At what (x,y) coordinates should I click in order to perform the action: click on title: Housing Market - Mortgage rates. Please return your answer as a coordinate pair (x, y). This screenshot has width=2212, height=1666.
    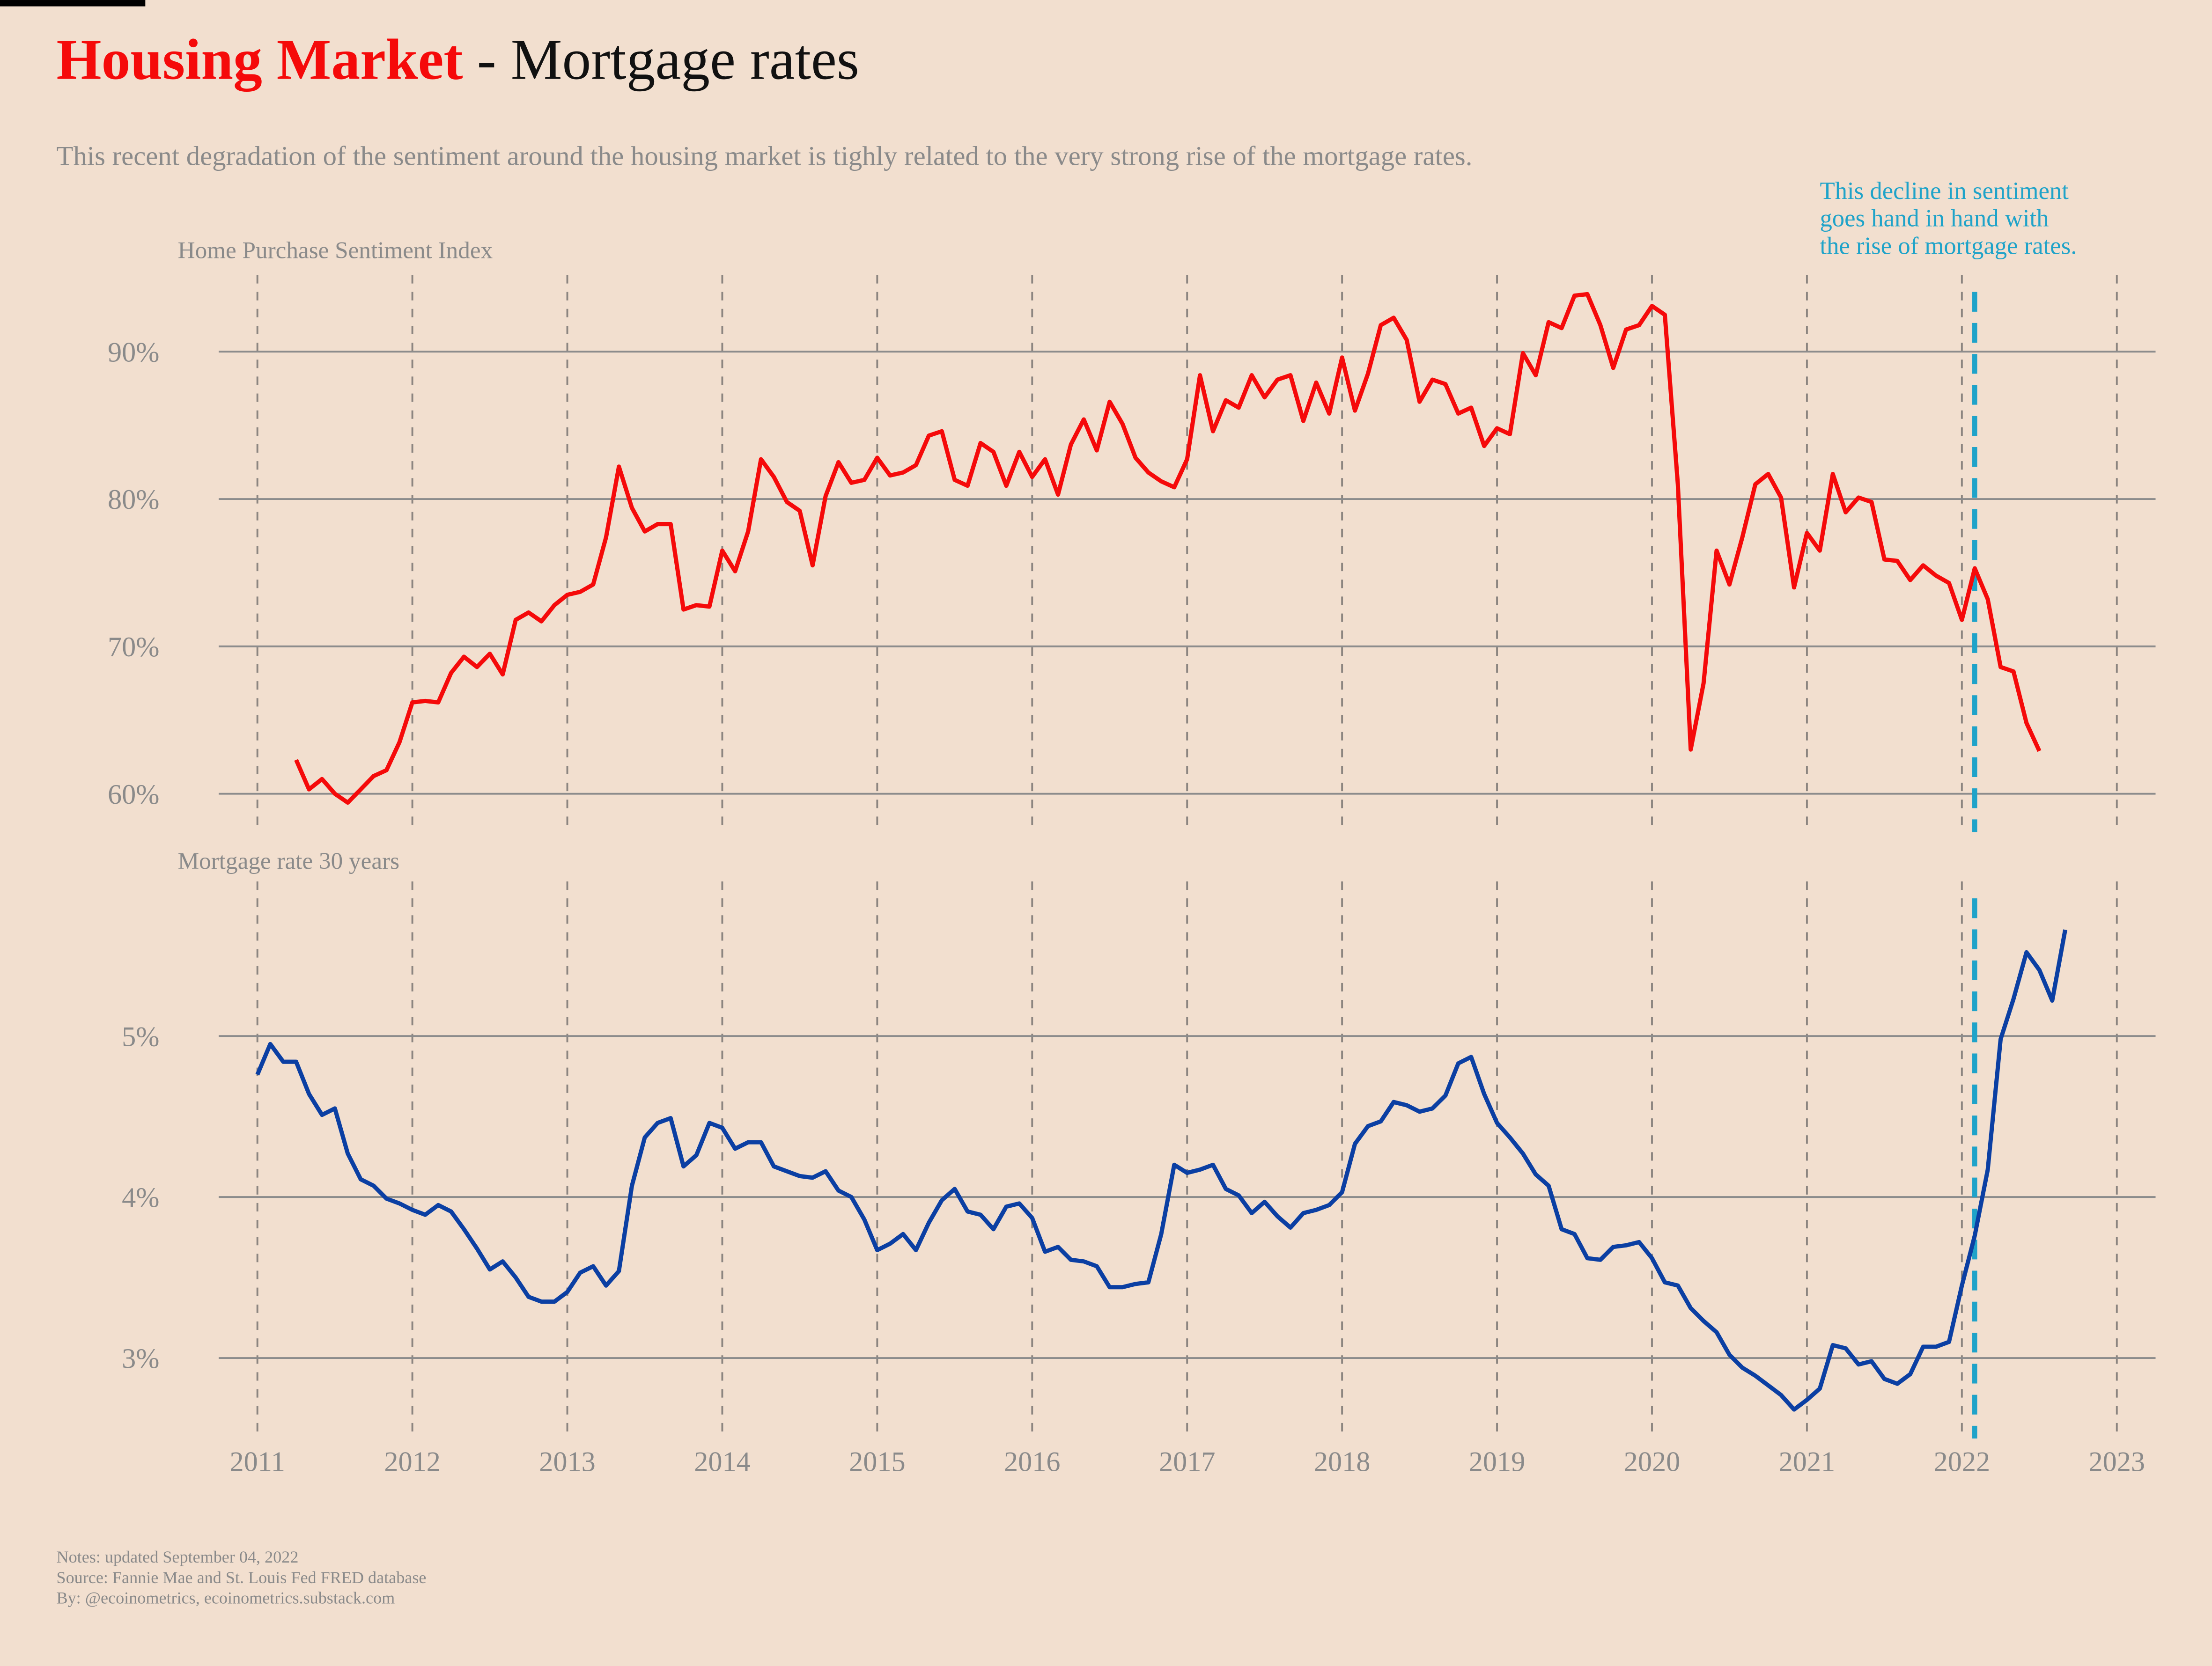
    Looking at the image, I should click on (458, 60).